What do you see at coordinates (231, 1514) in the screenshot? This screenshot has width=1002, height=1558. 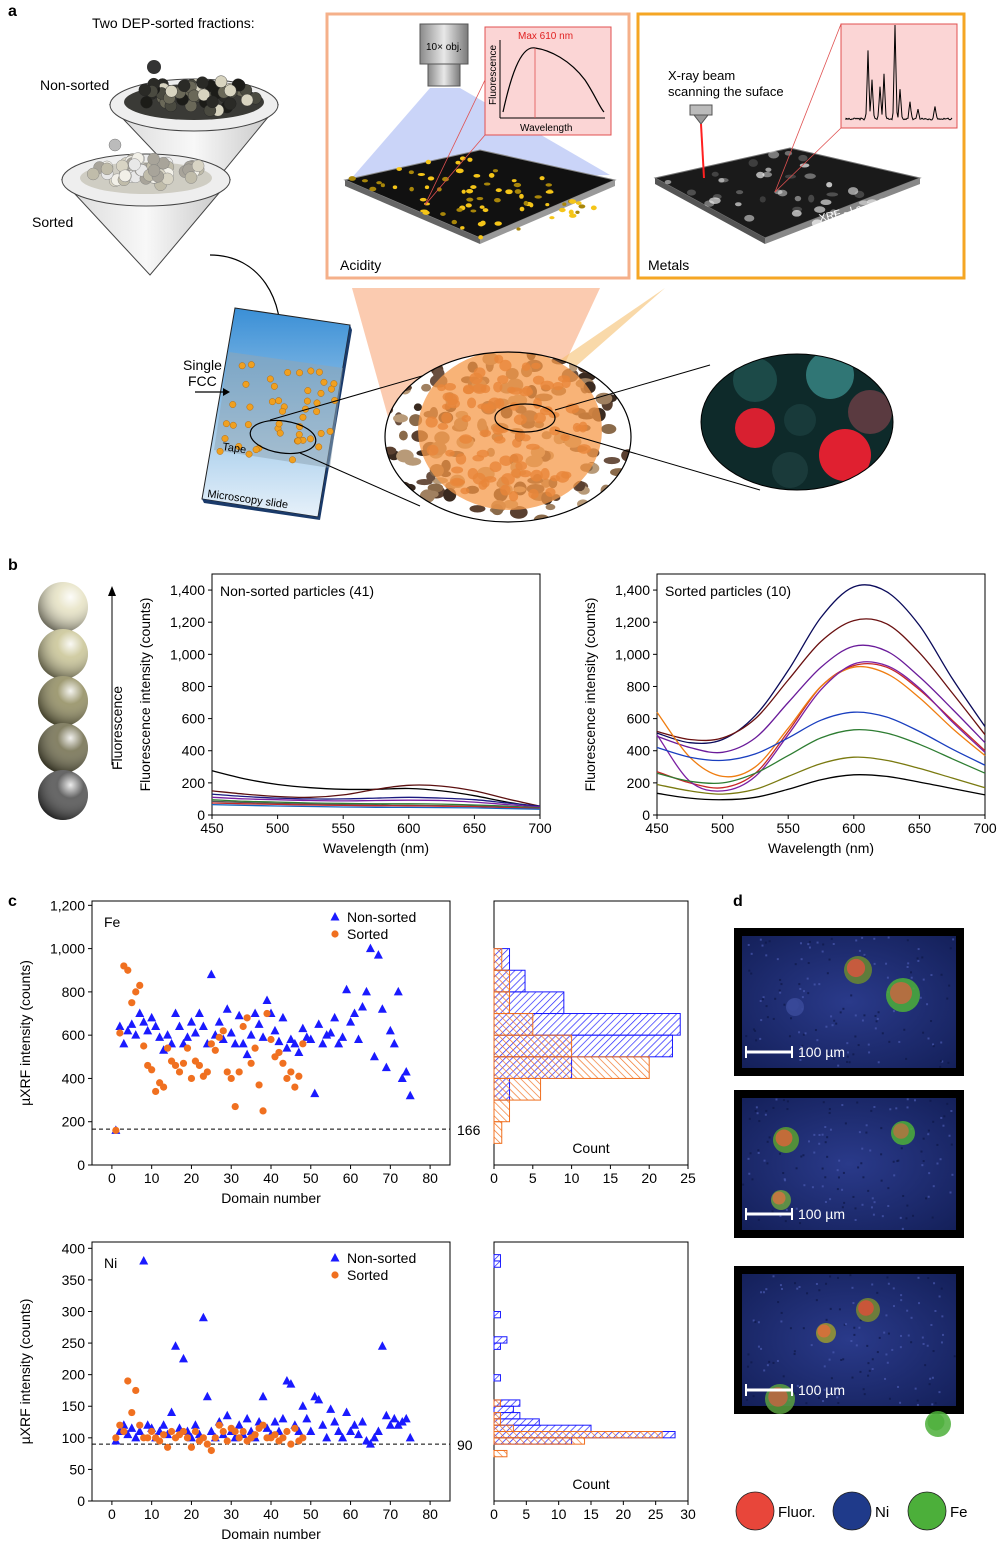 I see `x-tick-label: 30` at bounding box center [231, 1514].